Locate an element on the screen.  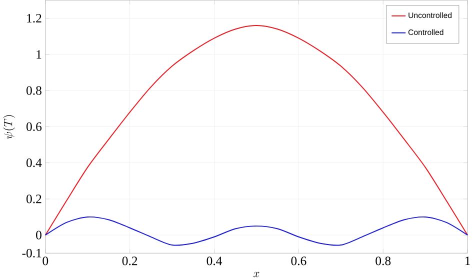
y-tick-label: 0.8 is located at coordinates (34, 90).